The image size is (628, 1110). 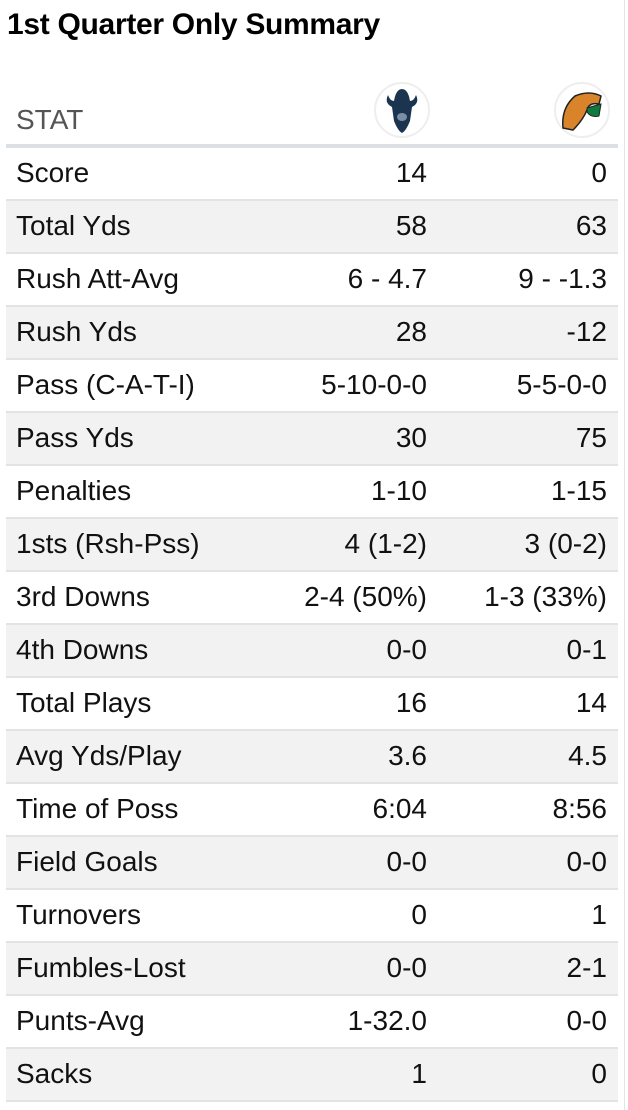 I want to click on team1-value: 6 - 4.7, so click(x=387, y=278).